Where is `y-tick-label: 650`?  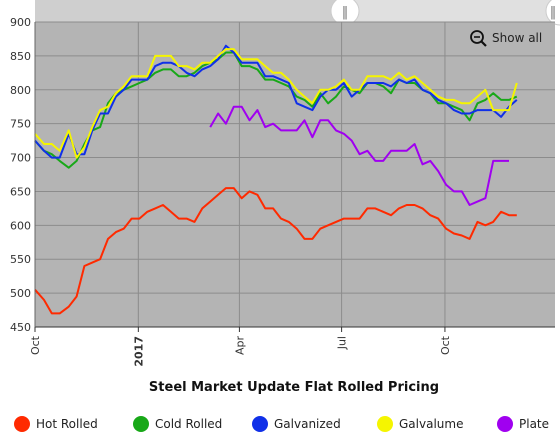
y-tick-label: 650 is located at coordinates (20, 191).